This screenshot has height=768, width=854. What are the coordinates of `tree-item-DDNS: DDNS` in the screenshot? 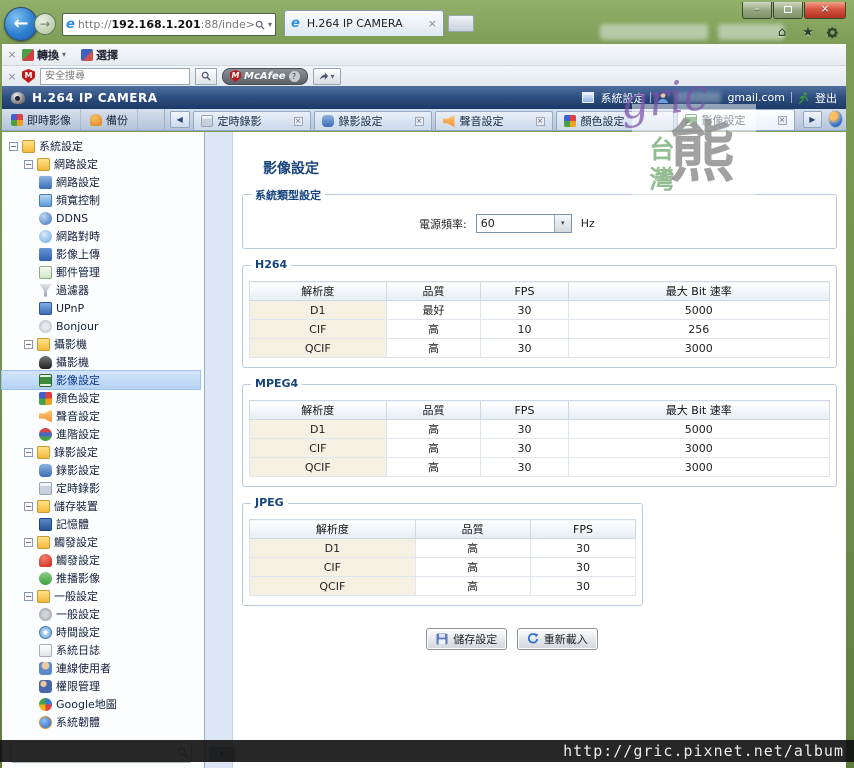 It's located at (103, 218).